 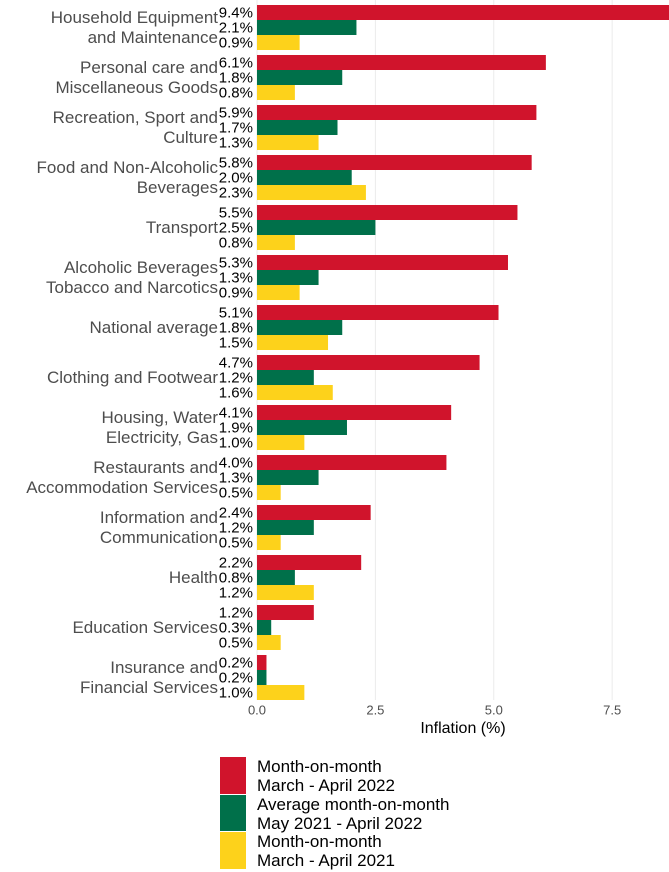 I want to click on category-label: Transport, so click(x=181, y=227).